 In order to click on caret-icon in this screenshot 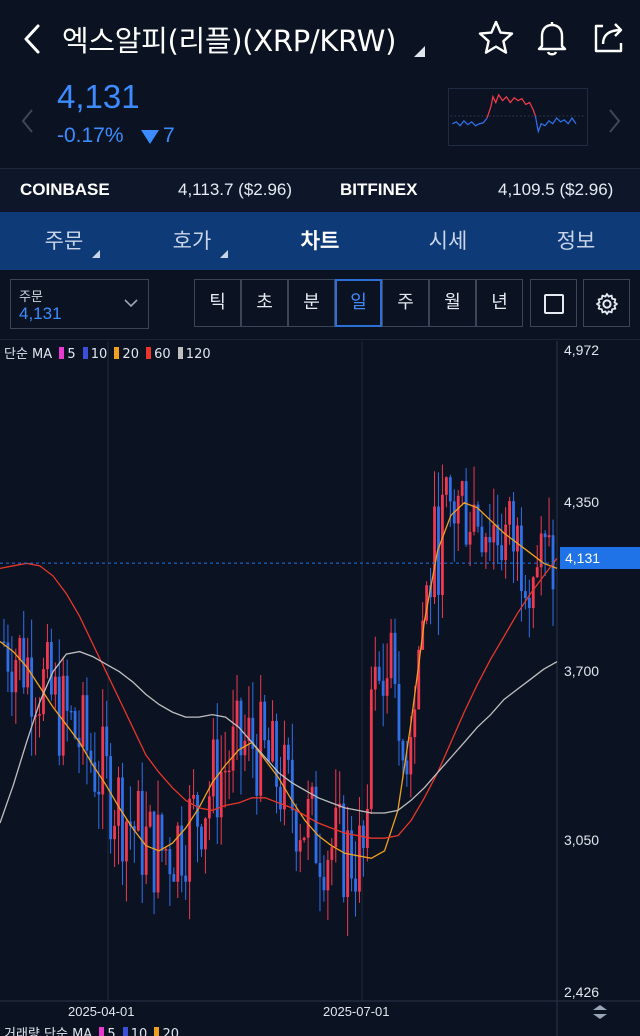, I will do `click(96, 254)`.